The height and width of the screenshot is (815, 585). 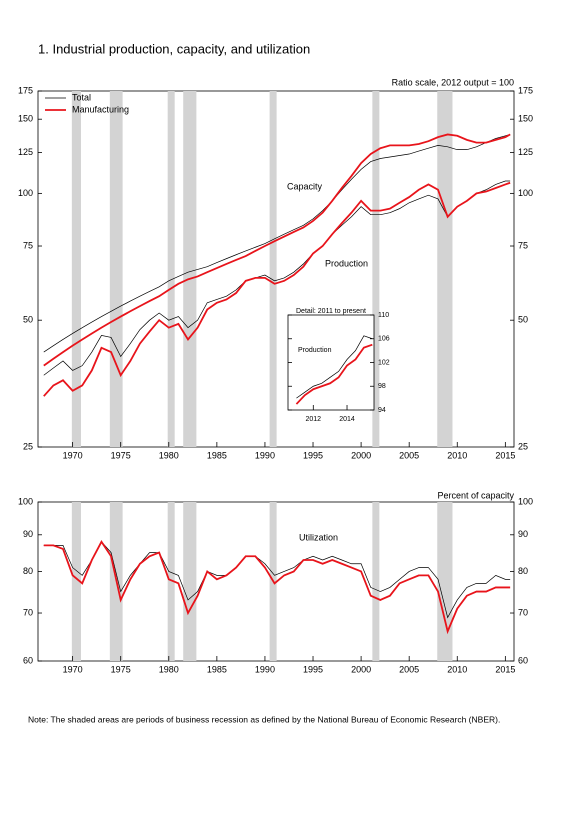 I want to click on y-tick-label: 98, so click(x=382, y=386).